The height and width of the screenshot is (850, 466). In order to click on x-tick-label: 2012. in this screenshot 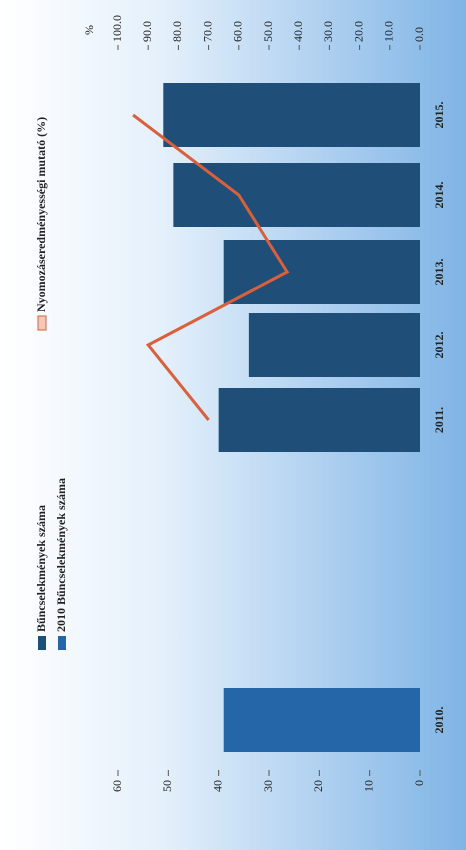, I will do `click(439, 345)`.